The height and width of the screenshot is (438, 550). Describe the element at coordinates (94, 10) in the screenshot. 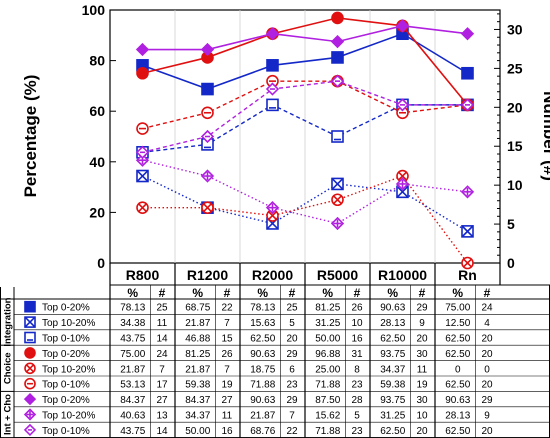

I see `y-left-tick-label: 100` at that location.